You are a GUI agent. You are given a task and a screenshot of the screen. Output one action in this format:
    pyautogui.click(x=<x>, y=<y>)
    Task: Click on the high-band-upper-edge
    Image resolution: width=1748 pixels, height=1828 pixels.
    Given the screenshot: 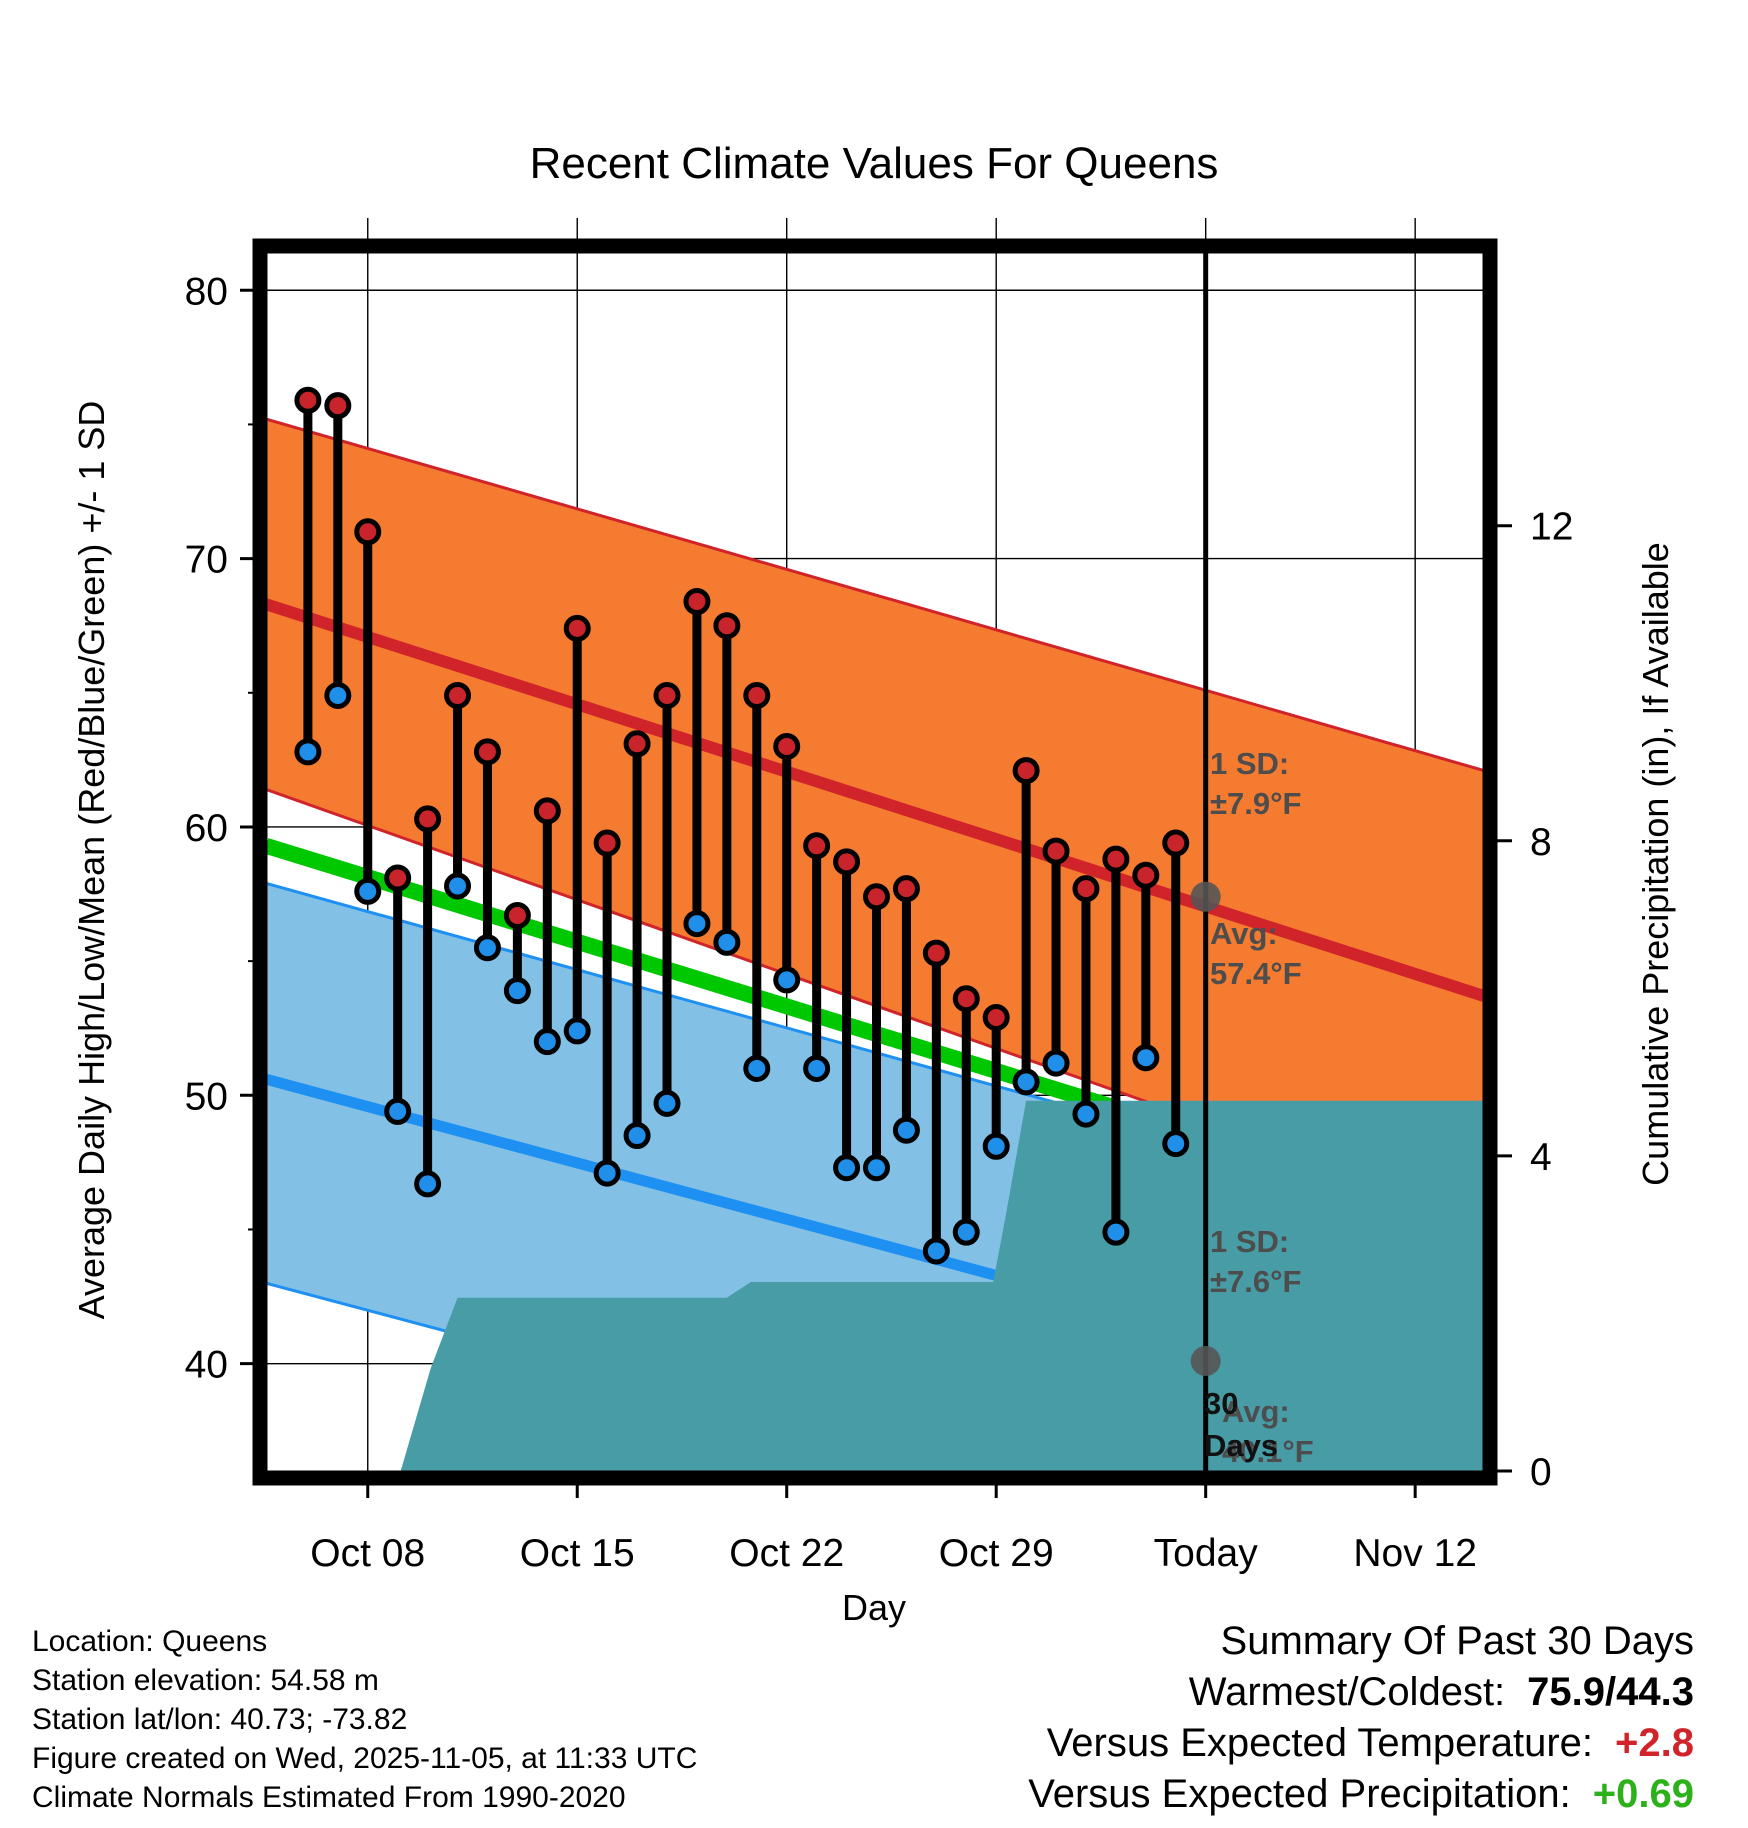 What is the action you would take?
    pyautogui.click(x=875, y=595)
    